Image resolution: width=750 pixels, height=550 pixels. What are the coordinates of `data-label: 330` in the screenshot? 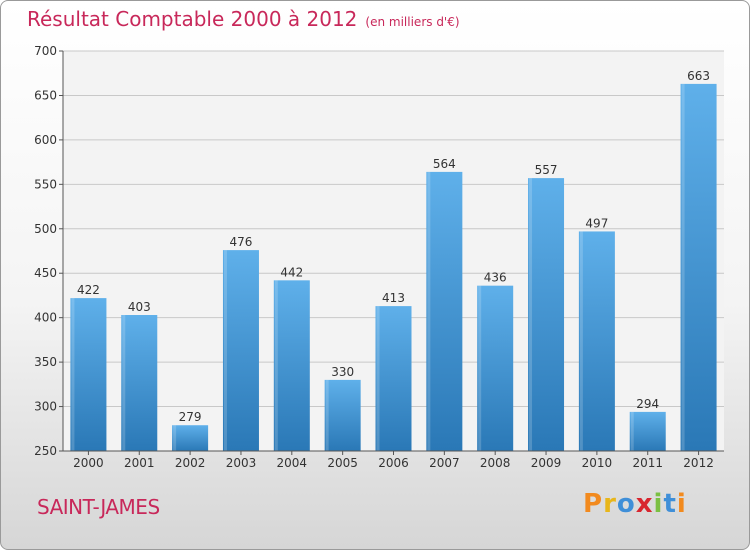 It's located at (342, 372).